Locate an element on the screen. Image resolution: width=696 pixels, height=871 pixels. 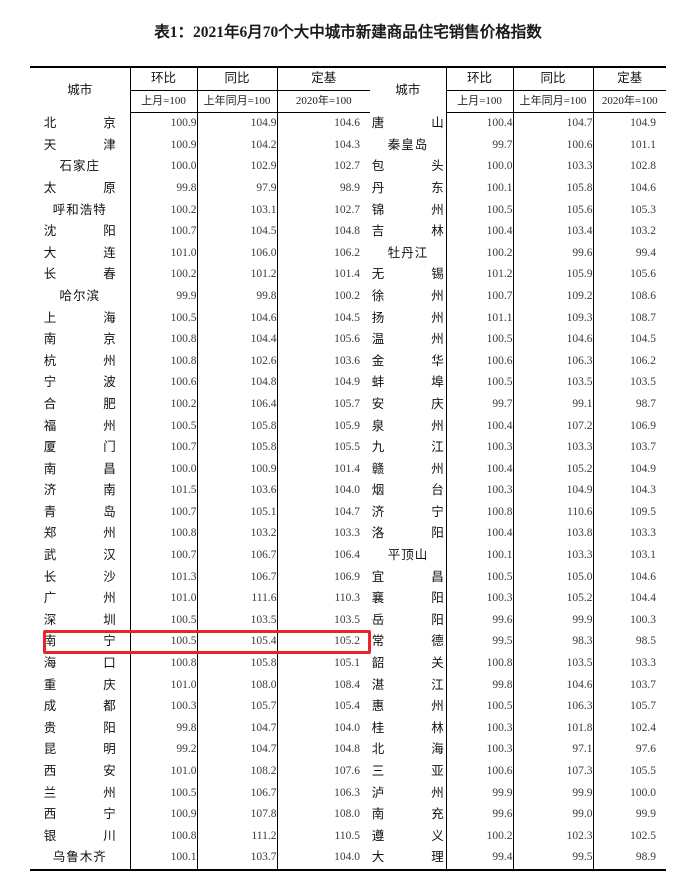
table-row: 南昌 100.0 100.9 101.4 is located at coordinates (200, 469).